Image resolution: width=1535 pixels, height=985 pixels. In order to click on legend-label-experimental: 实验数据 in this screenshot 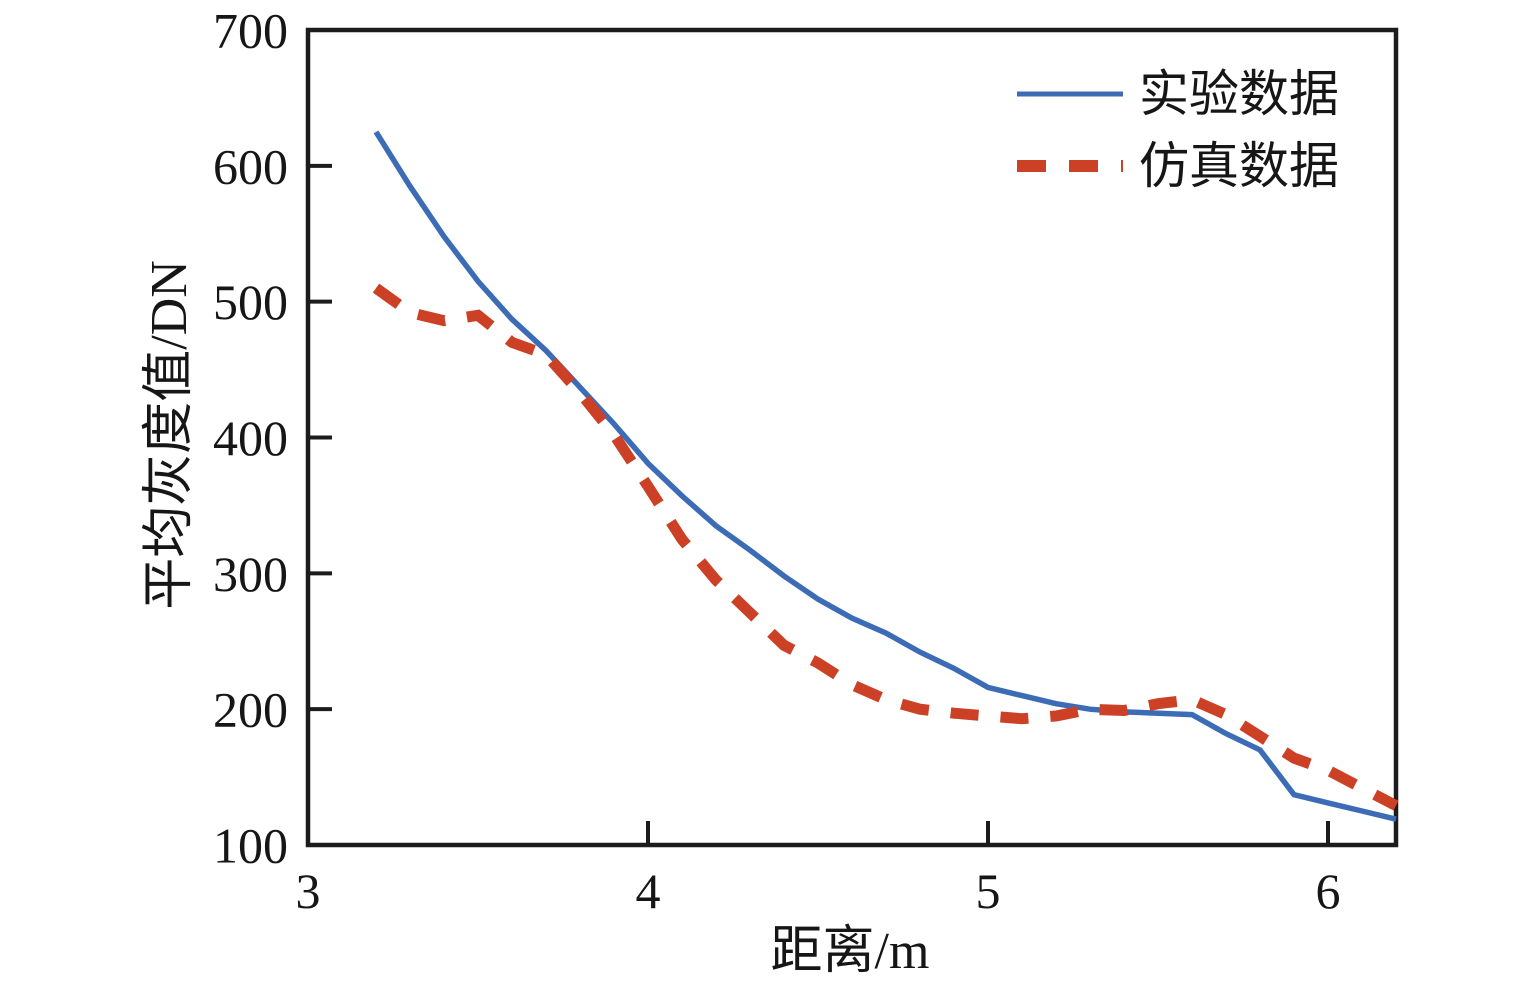, I will do `click(1239, 94)`.